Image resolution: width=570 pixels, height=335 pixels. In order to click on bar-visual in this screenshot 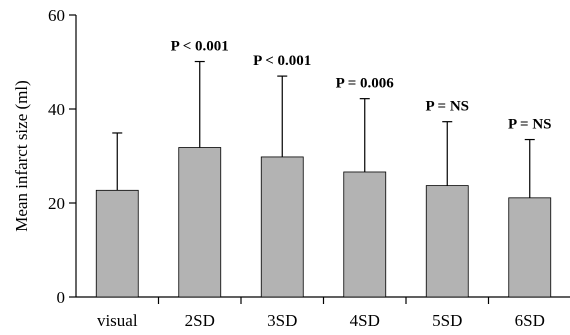, I will do `click(117, 243)`.